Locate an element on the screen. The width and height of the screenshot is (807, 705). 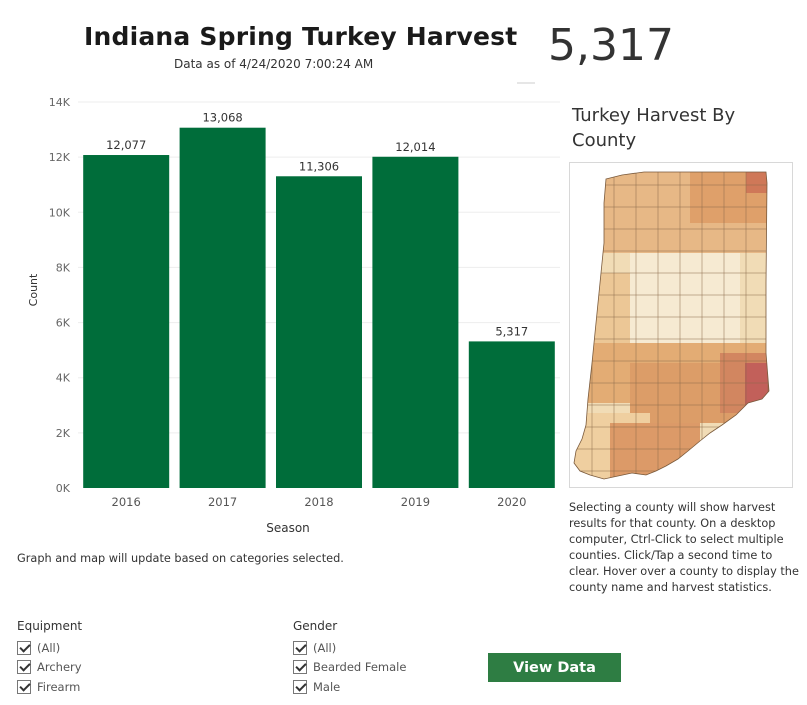
x-tick-label: 2019 is located at coordinates (415, 502).